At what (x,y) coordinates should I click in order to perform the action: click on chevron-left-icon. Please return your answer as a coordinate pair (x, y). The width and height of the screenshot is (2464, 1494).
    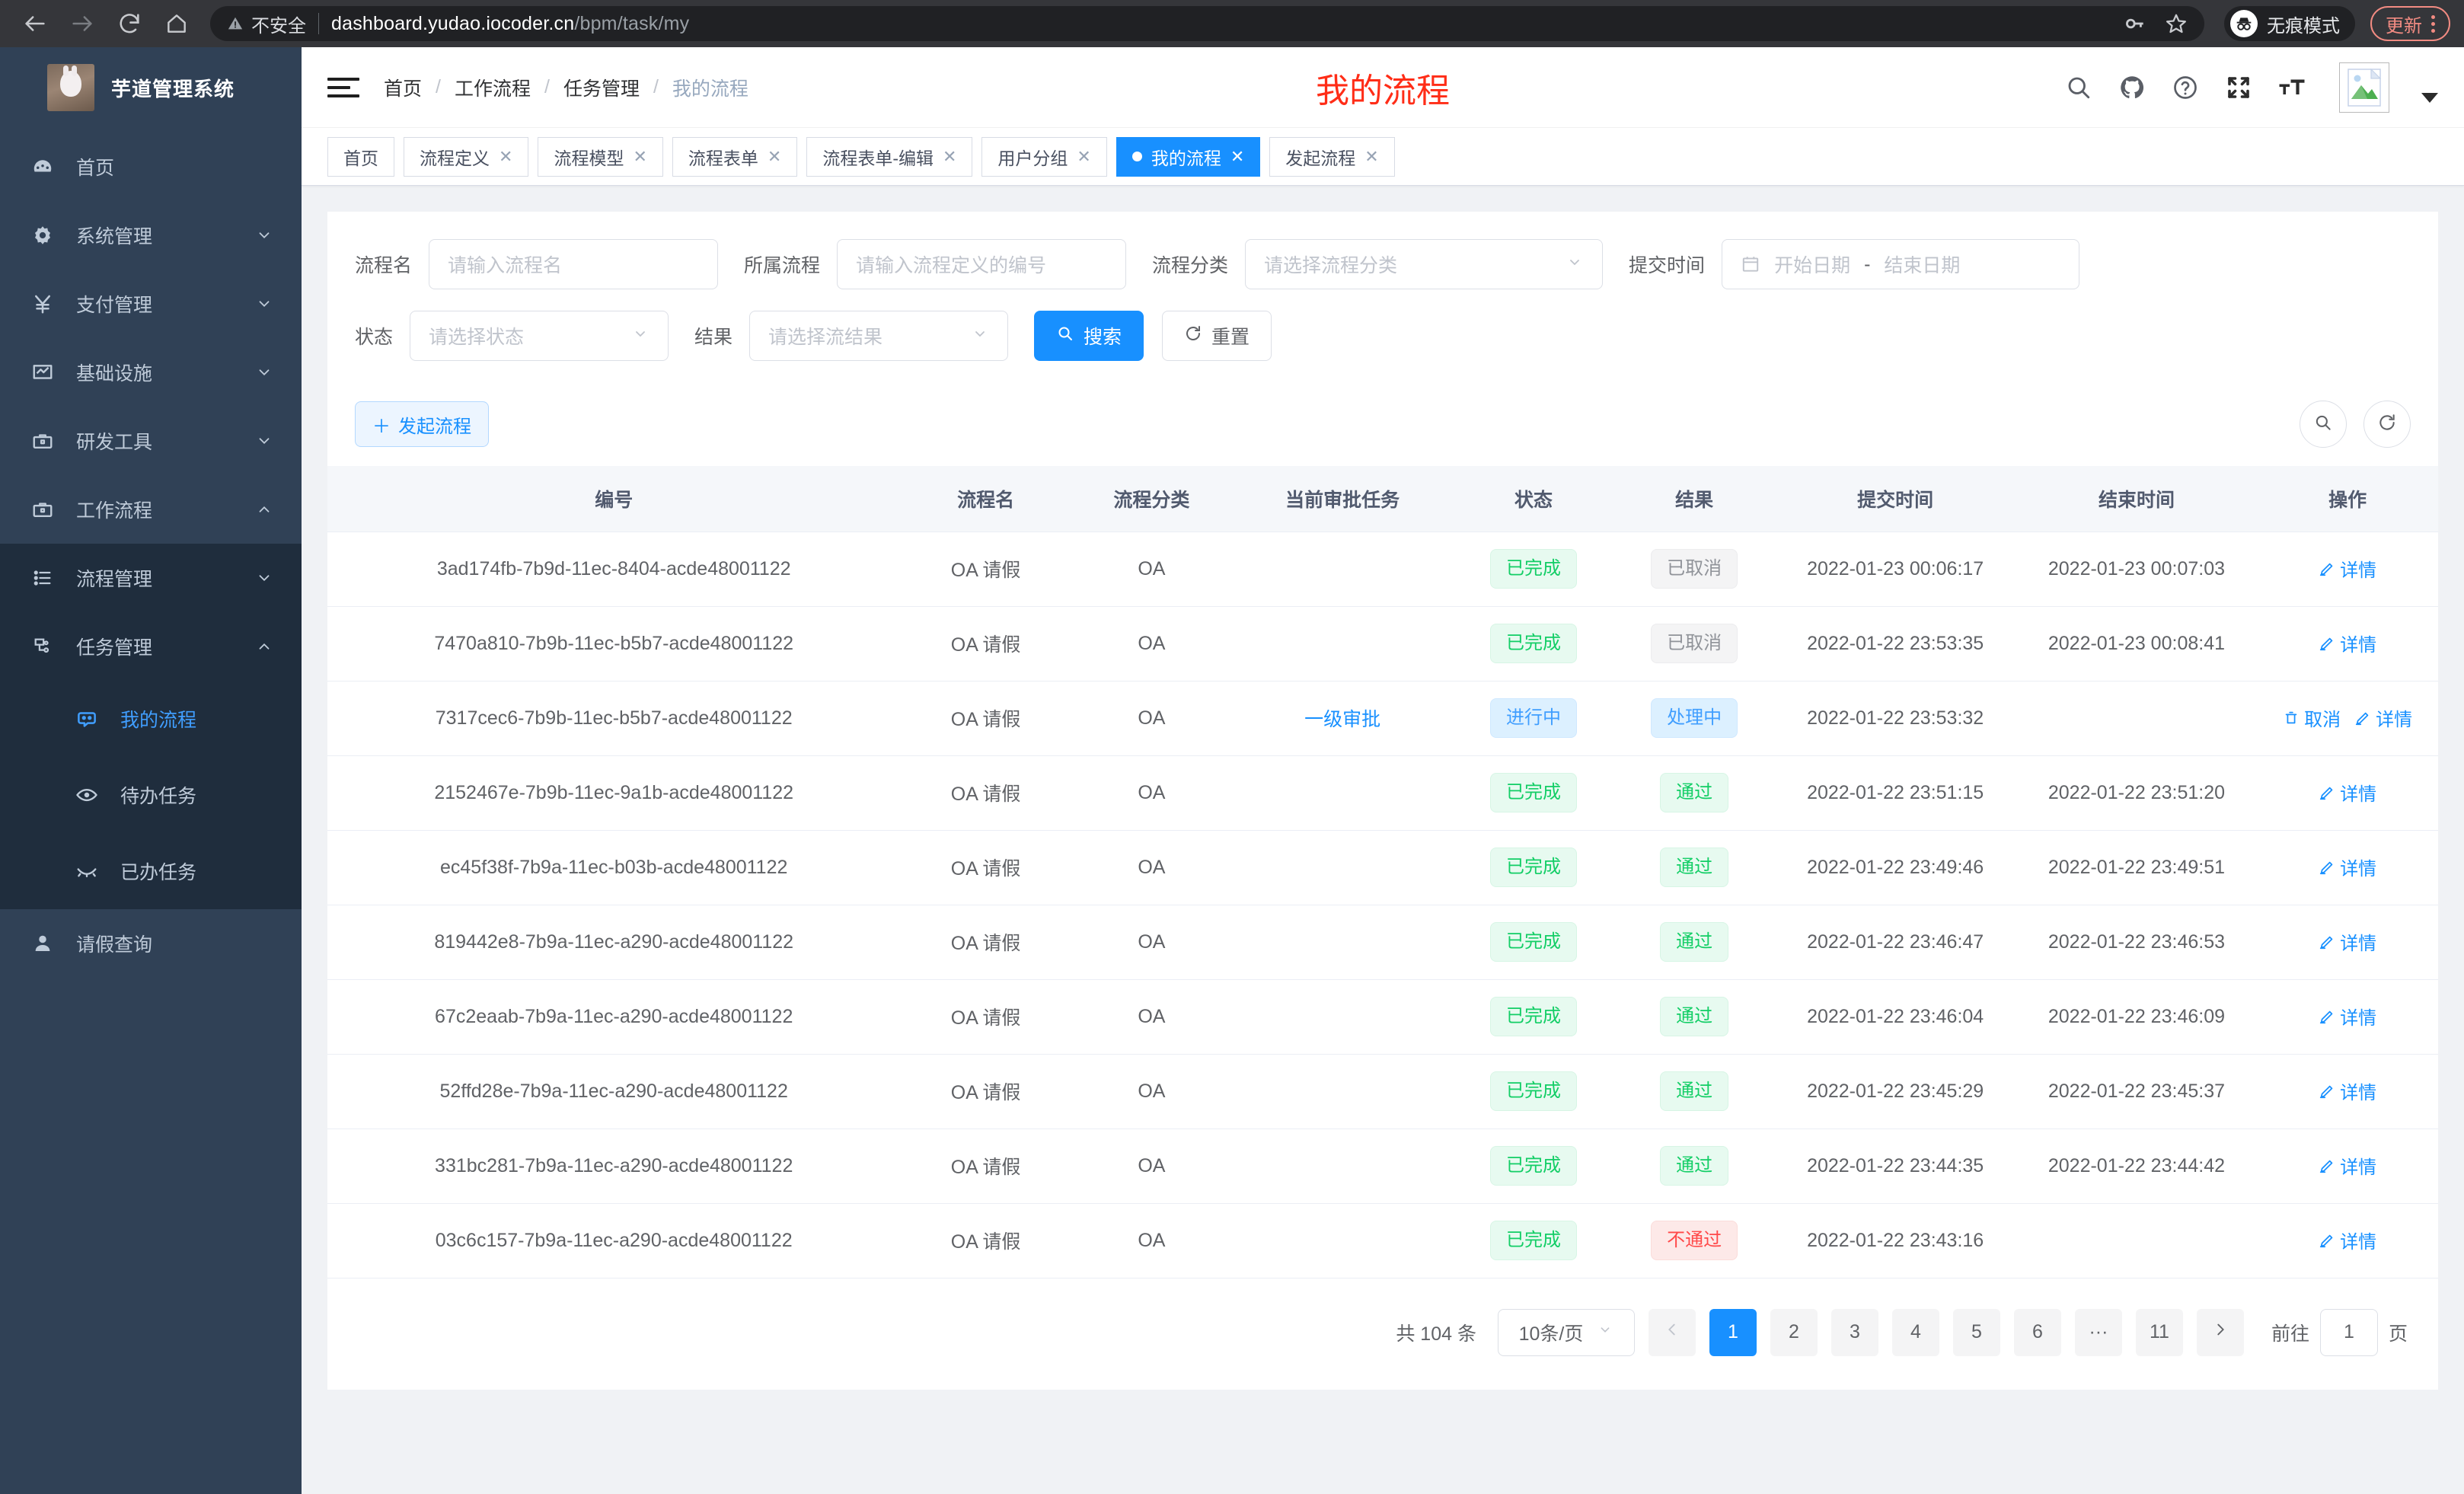
    Looking at the image, I should click on (1672, 1332).